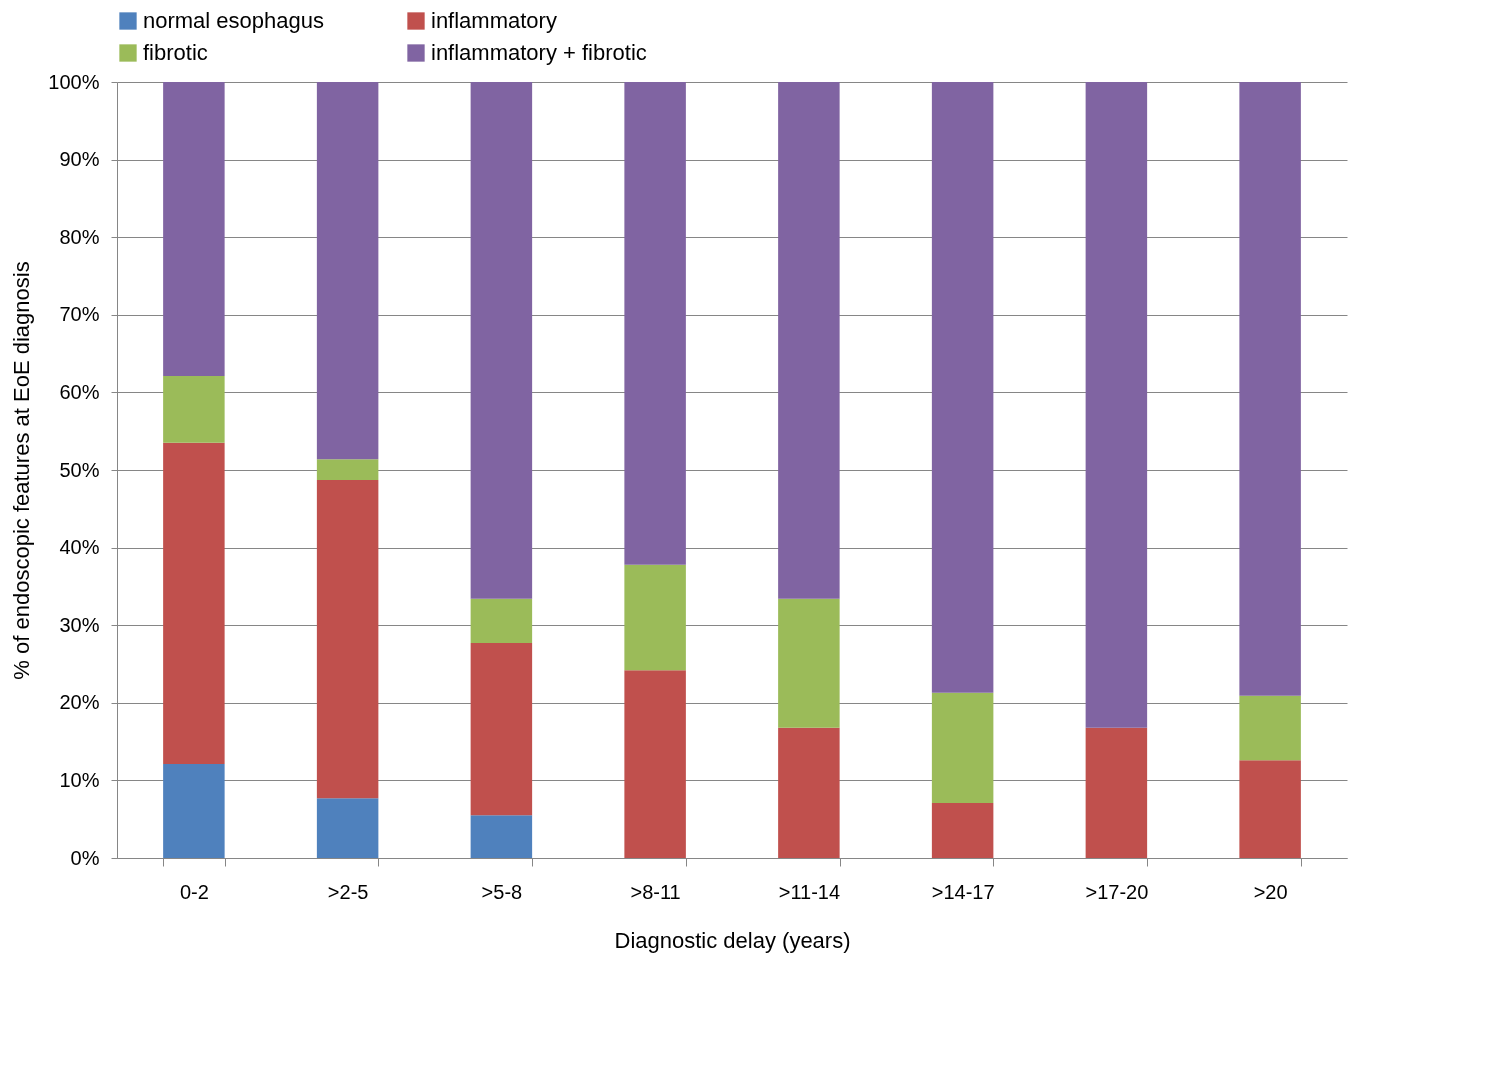 The width and height of the screenshot is (1499, 1088). Describe the element at coordinates (194, 891) in the screenshot. I see `x-tick-label: 0-2` at that location.